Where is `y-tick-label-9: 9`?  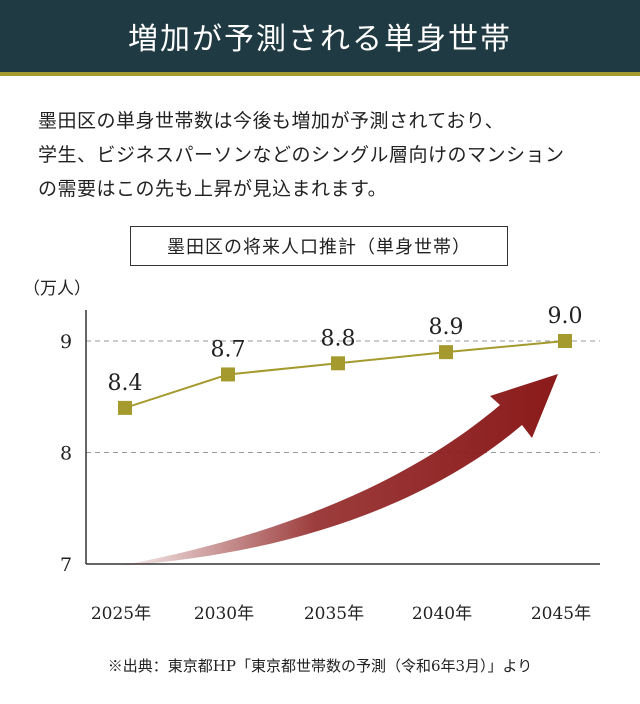
y-tick-label-9: 9 is located at coordinates (66, 342).